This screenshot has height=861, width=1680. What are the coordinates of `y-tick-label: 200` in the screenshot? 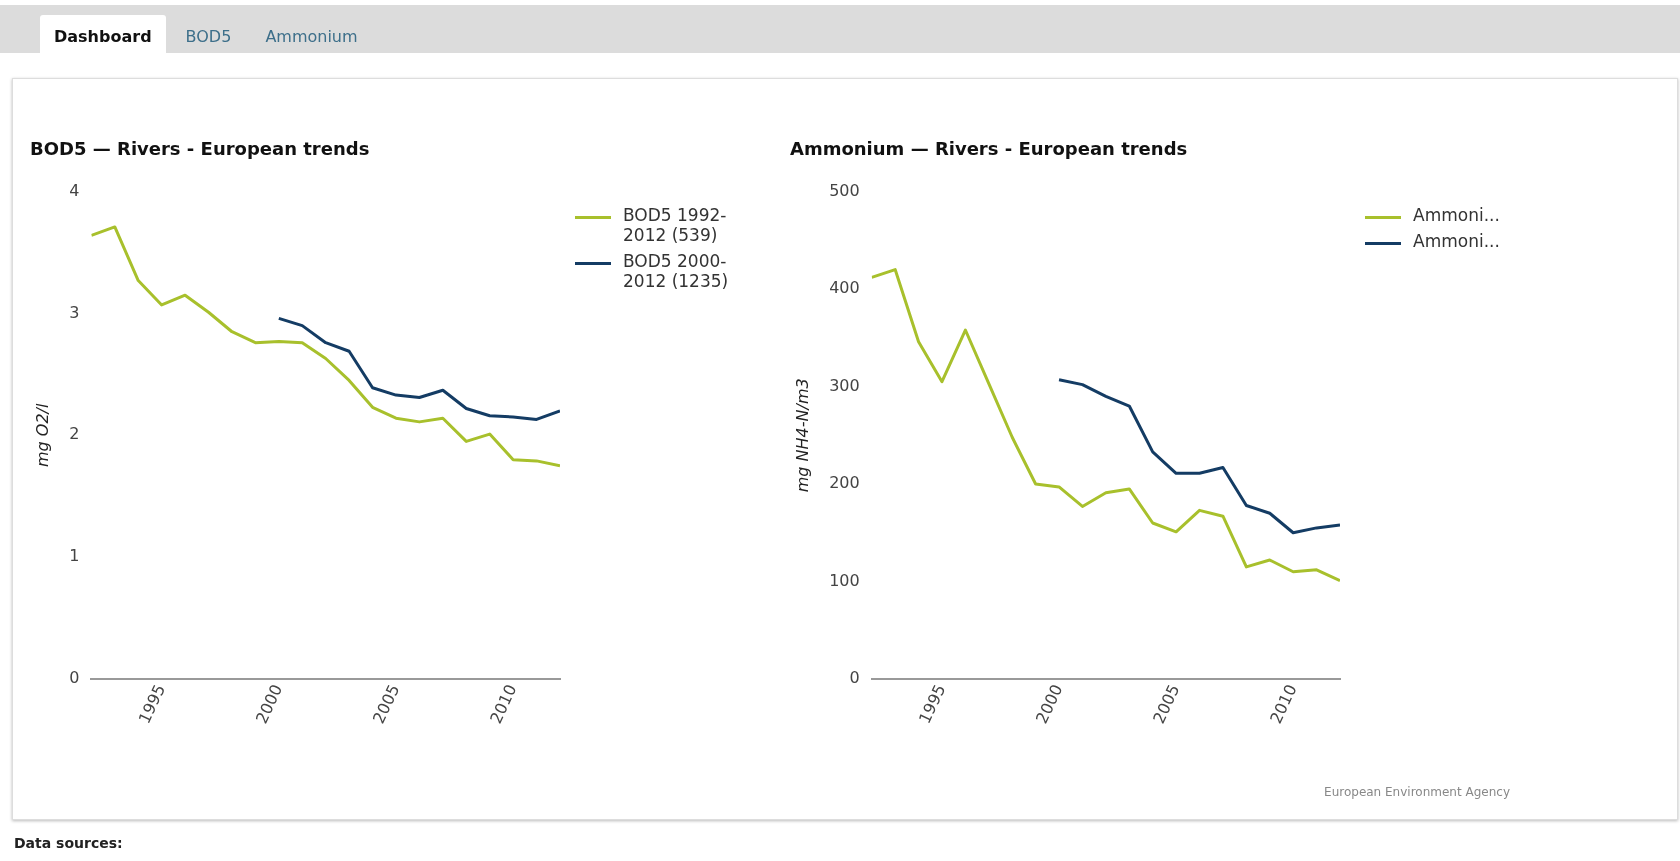 It's located at (844, 483).